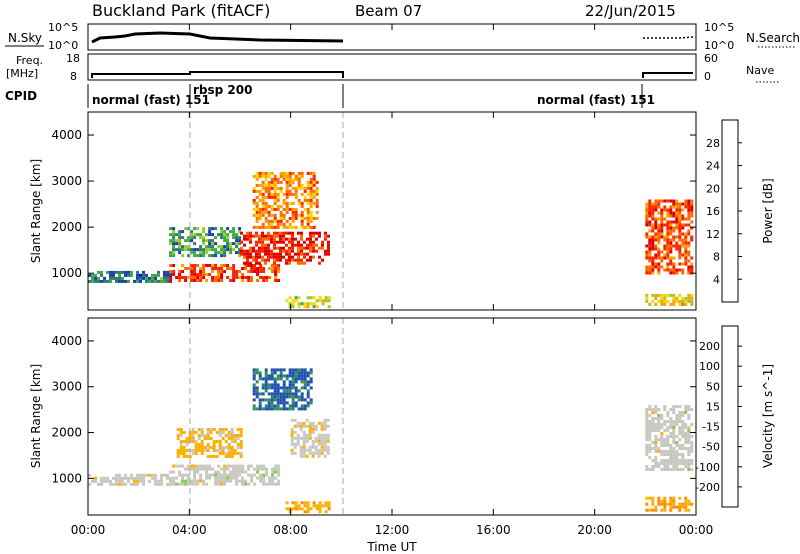 The height and width of the screenshot is (554, 800). Describe the element at coordinates (713, 406) in the screenshot. I see `colorbar-tick-label: 15` at that location.